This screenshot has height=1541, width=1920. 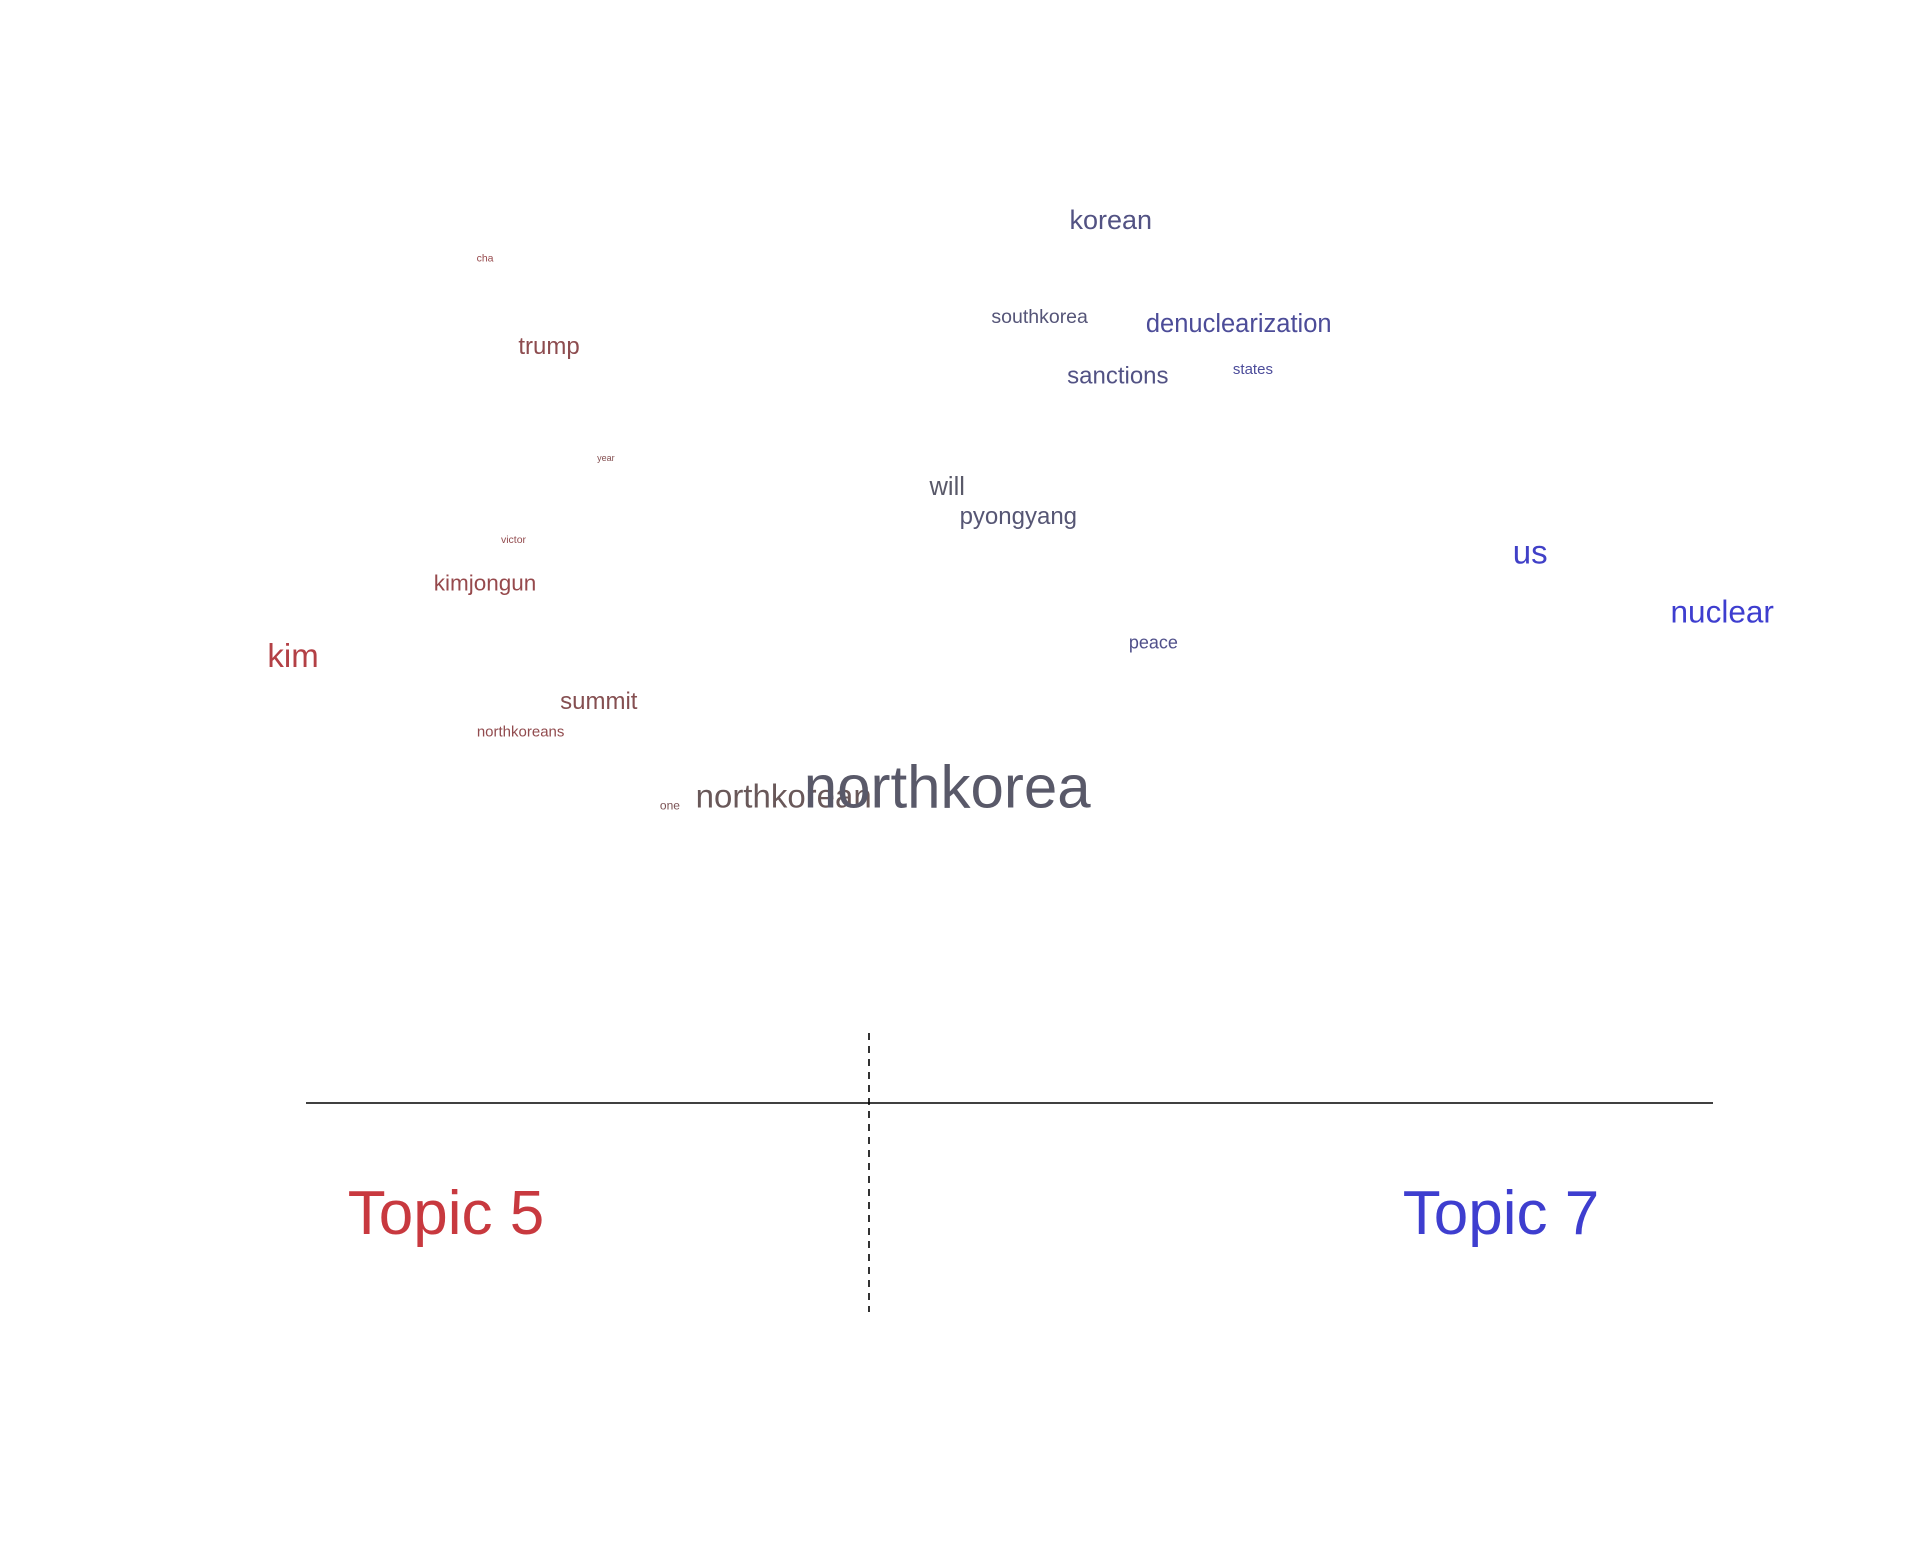 I want to click on word-label: korean, so click(x=1110, y=220).